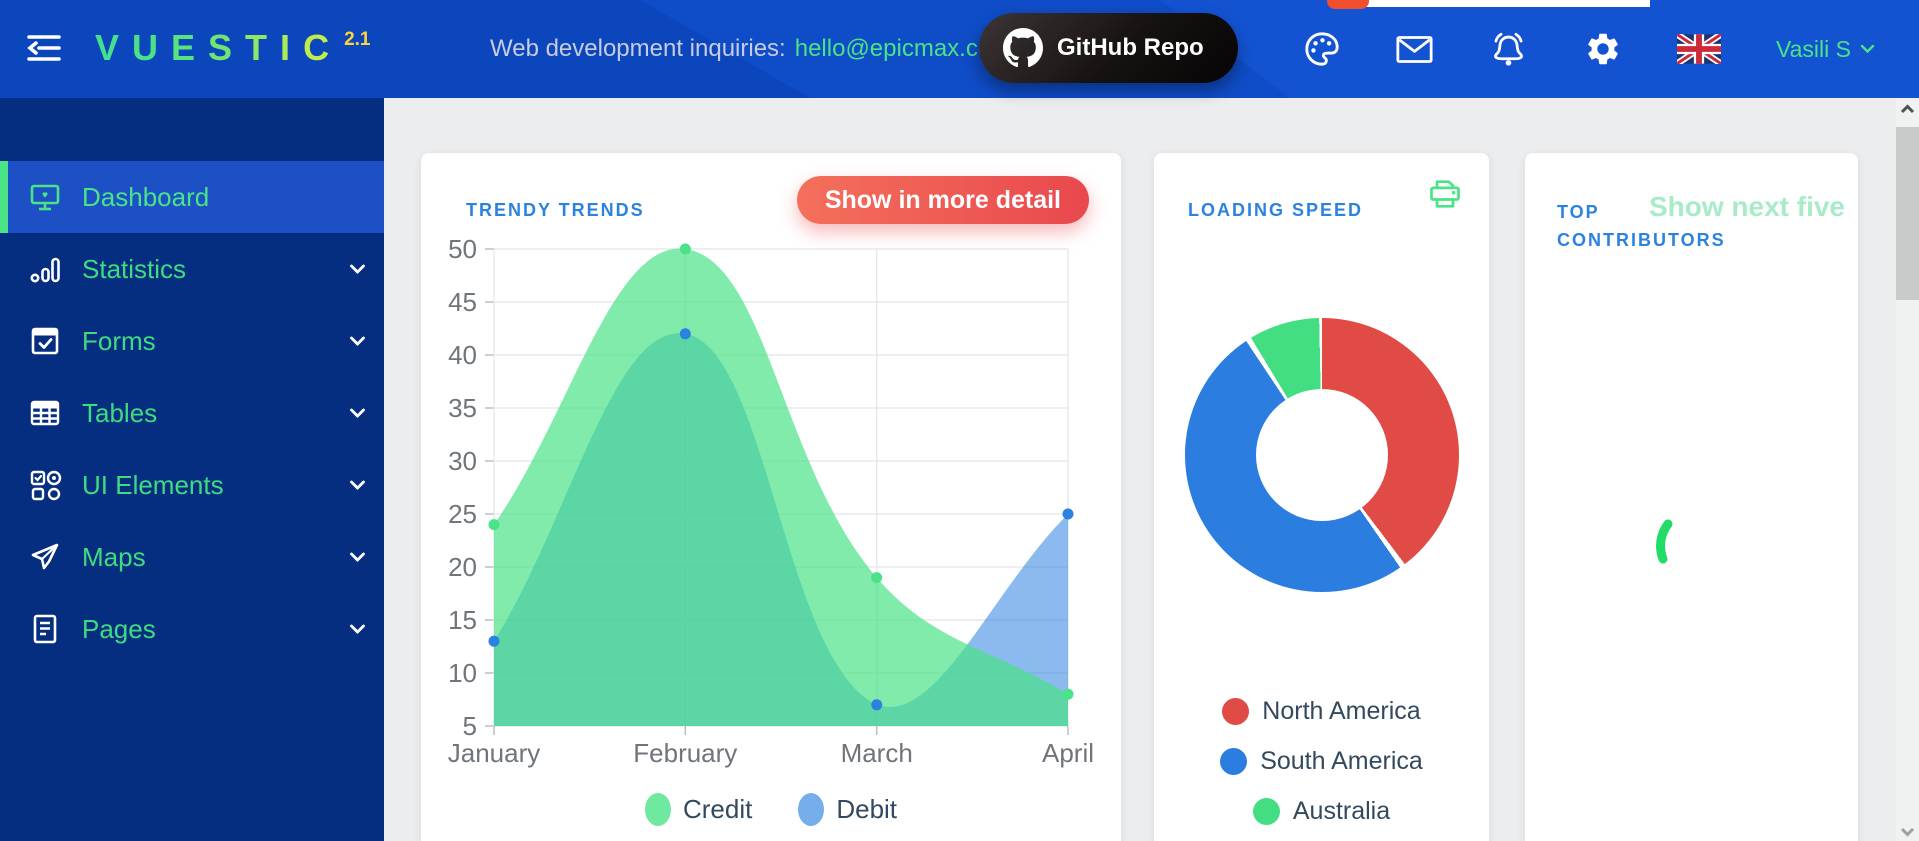 This screenshot has width=1919, height=841. I want to click on page-scrollbar, so click(1907, 469).